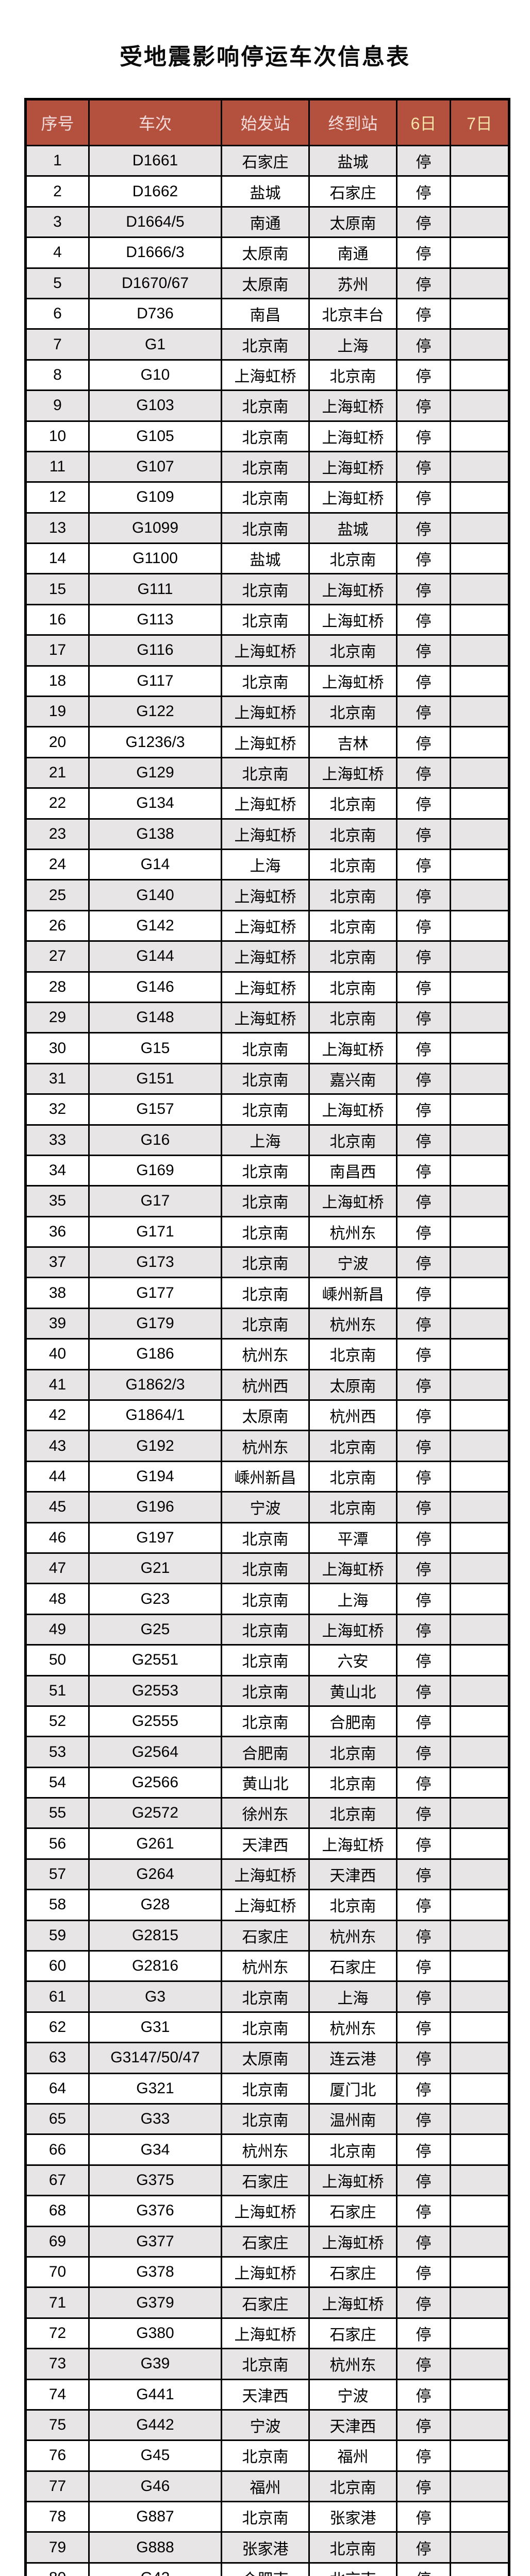 The height and width of the screenshot is (2576, 530). What do you see at coordinates (352, 405) in the screenshot?
I see `terminal-station: 上海虹桥` at bounding box center [352, 405].